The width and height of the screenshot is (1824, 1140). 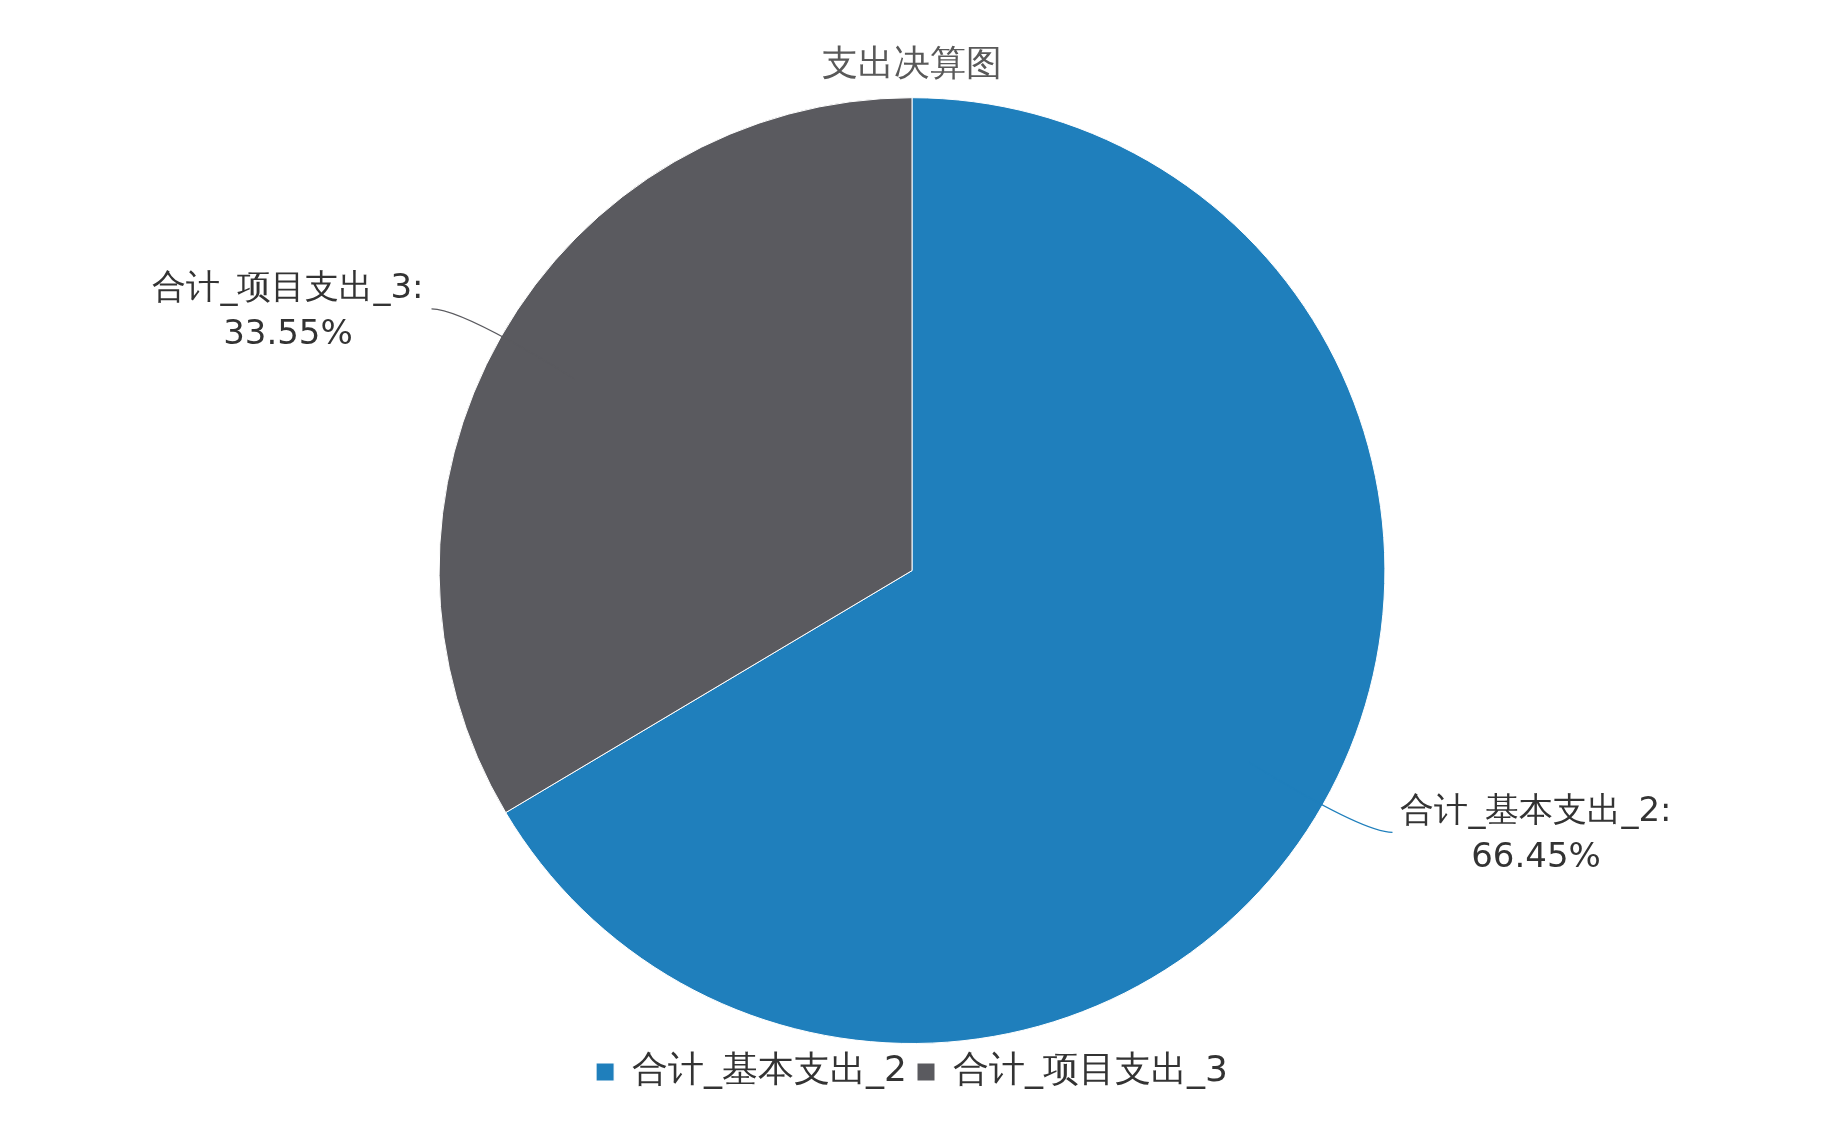 What do you see at coordinates (288, 308) in the screenshot?
I see `data-label: 合计_项目支出_3: 33.55%` at bounding box center [288, 308].